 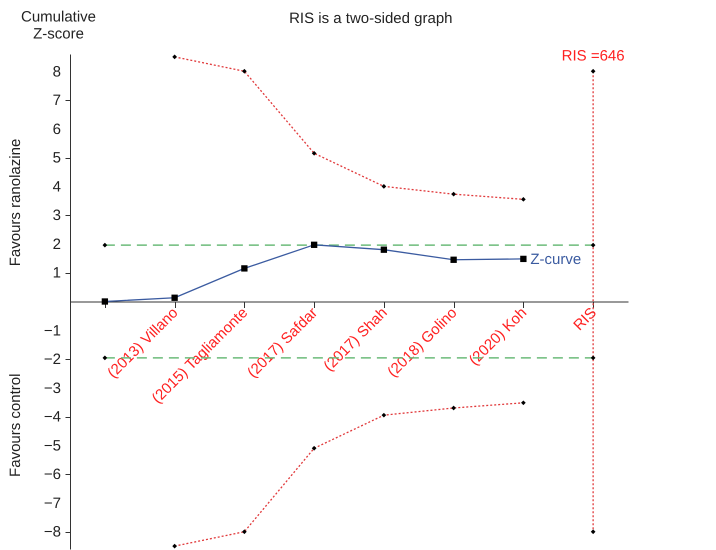 I want to click on y-axis-title: Cumulative Z-score, so click(x=58, y=25).